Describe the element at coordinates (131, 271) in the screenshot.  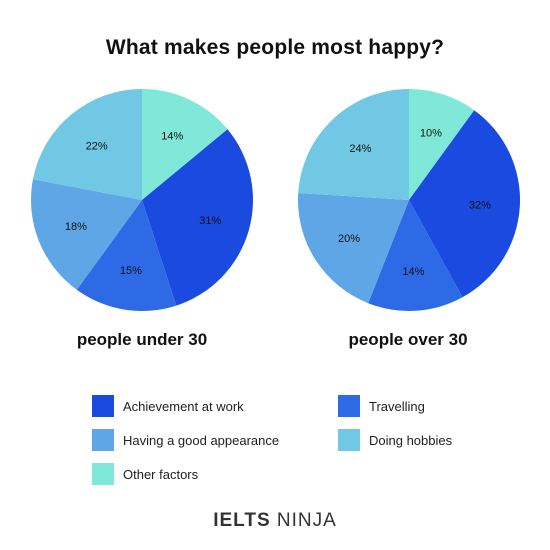
I see `pie-data-label-travelling: 15%` at that location.